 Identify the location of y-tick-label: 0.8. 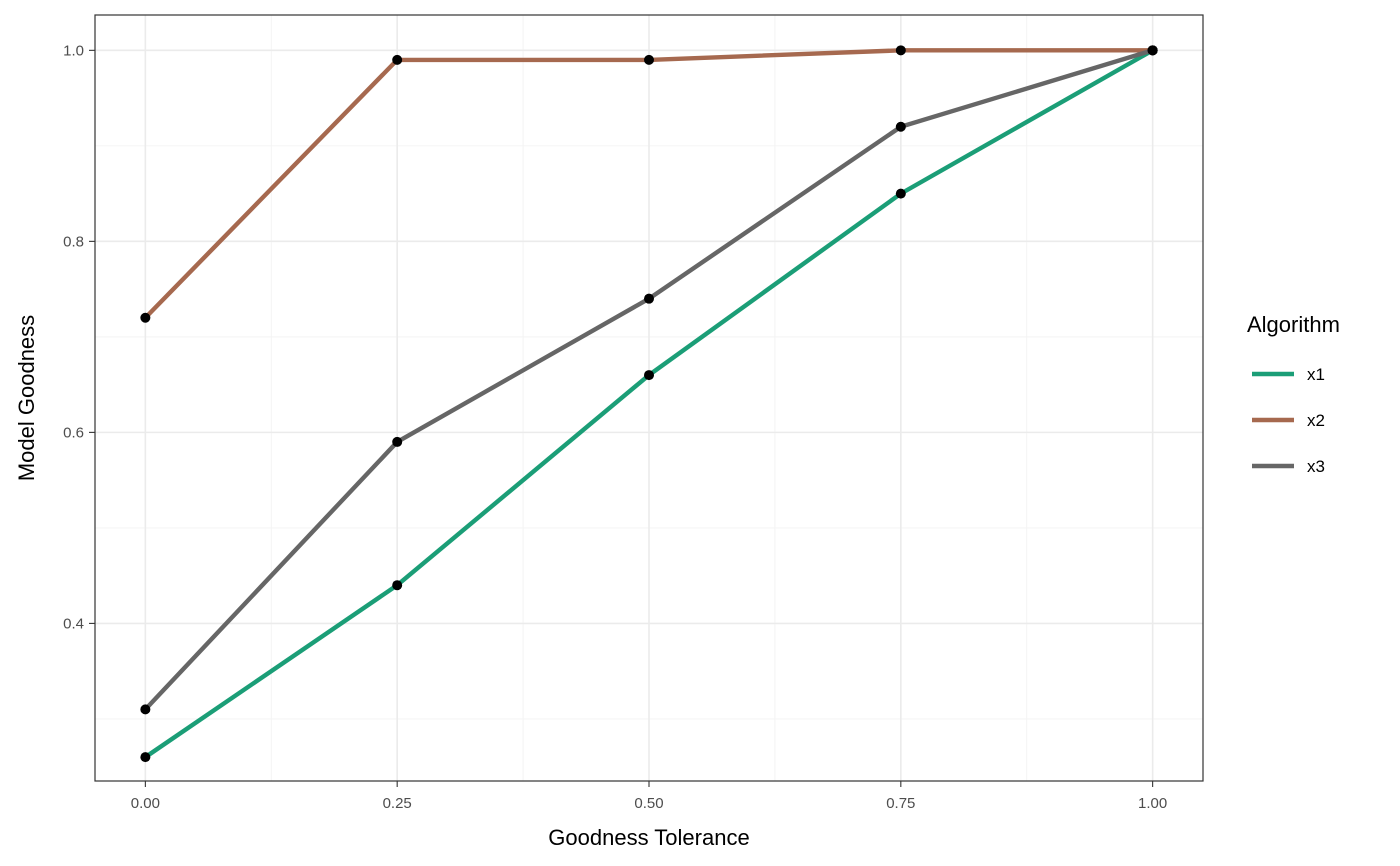
(73, 241).